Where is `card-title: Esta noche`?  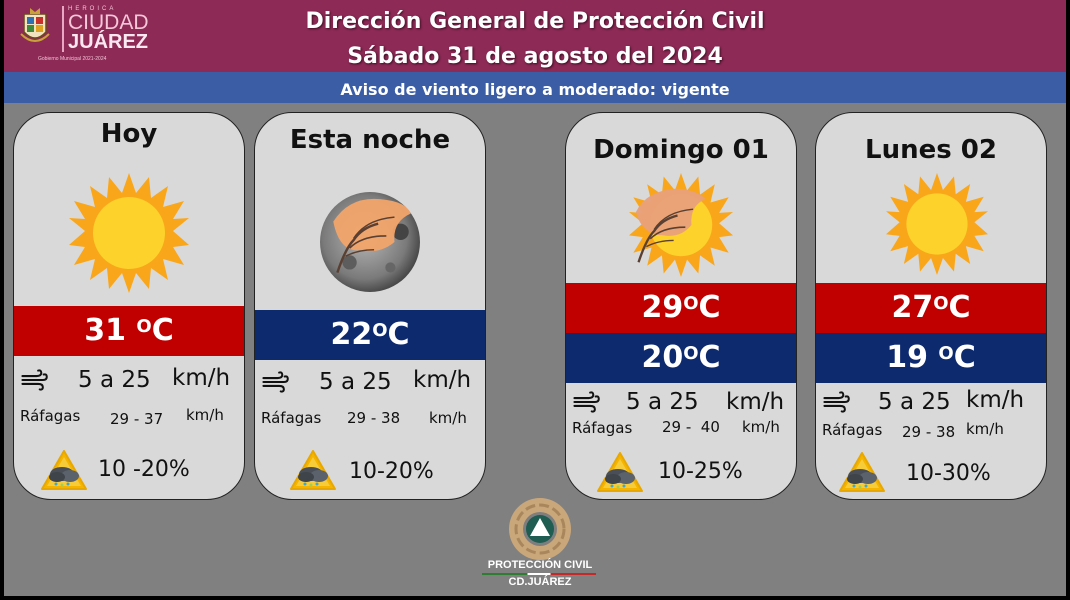
card-title: Esta noche is located at coordinates (370, 140).